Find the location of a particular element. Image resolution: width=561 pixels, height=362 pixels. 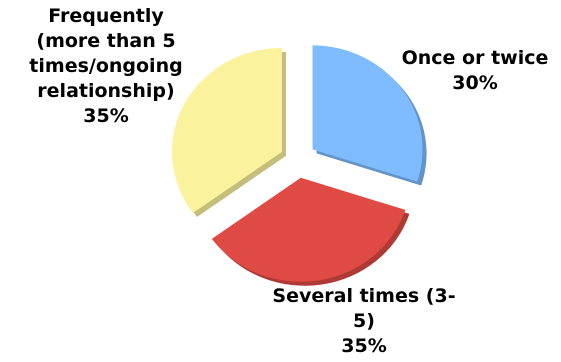

slice-label-text: relationship) is located at coordinates (106, 91).